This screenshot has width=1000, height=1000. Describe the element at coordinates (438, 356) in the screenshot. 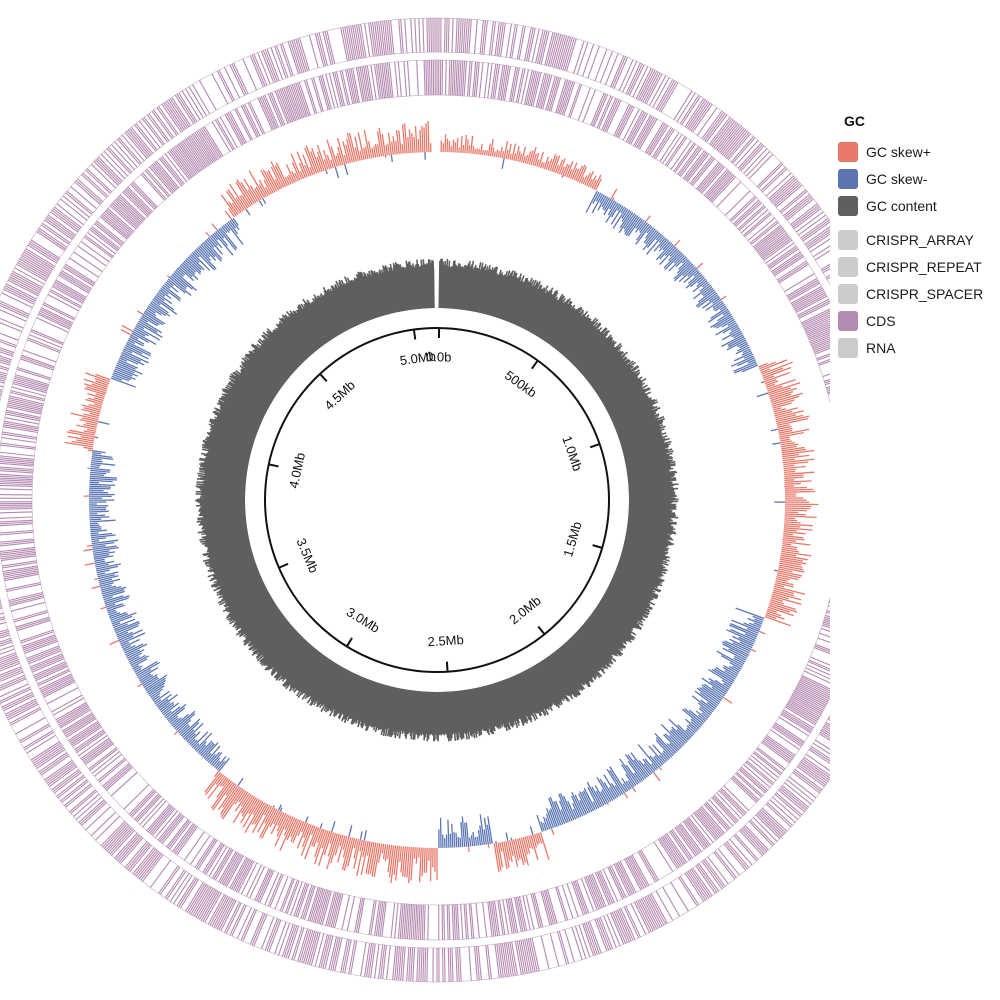

I see `axis-tick-label: 0.0b` at that location.